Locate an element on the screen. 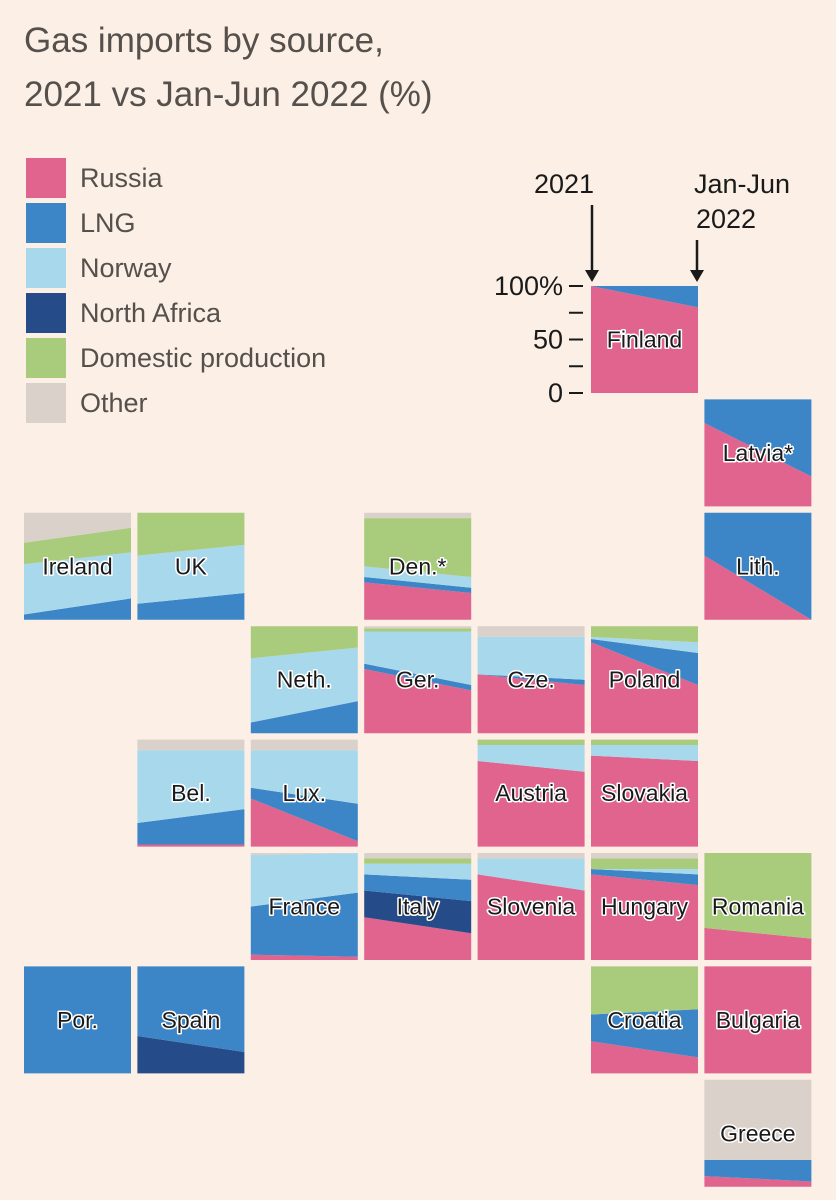 The width and height of the screenshot is (836, 1200). axis-tick-label-0: 0 is located at coordinates (555, 393).